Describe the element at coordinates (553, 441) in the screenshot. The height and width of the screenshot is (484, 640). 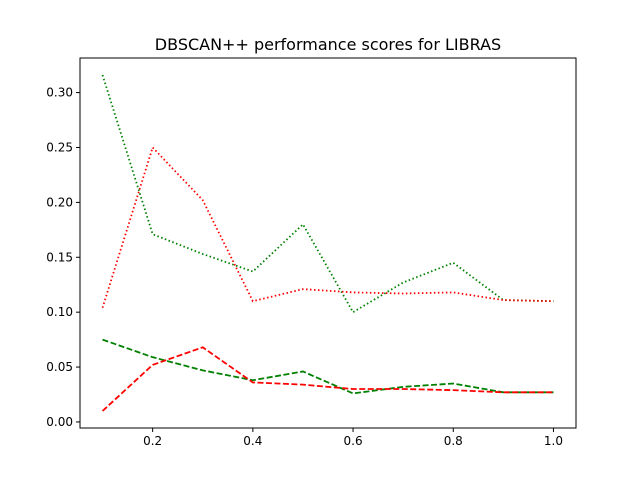
I see `x-tick-label: 1.0` at that location.